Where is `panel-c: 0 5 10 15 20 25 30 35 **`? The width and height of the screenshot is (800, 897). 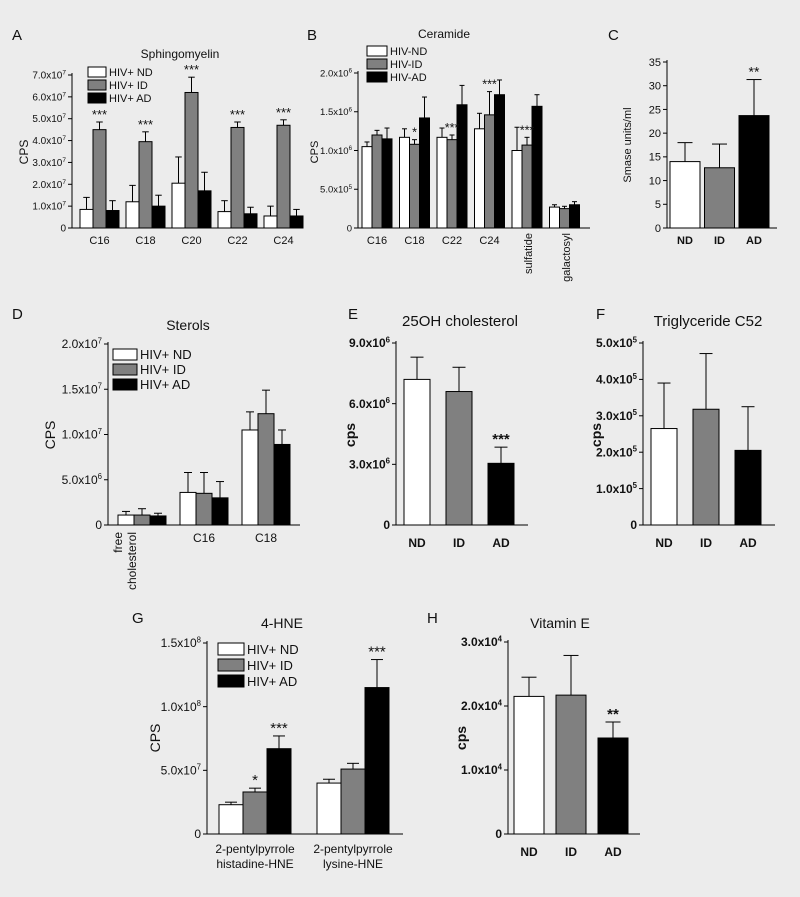
panel-c: 0 5 10 15 20 25 30 35 ** is located at coordinates (713, 146).